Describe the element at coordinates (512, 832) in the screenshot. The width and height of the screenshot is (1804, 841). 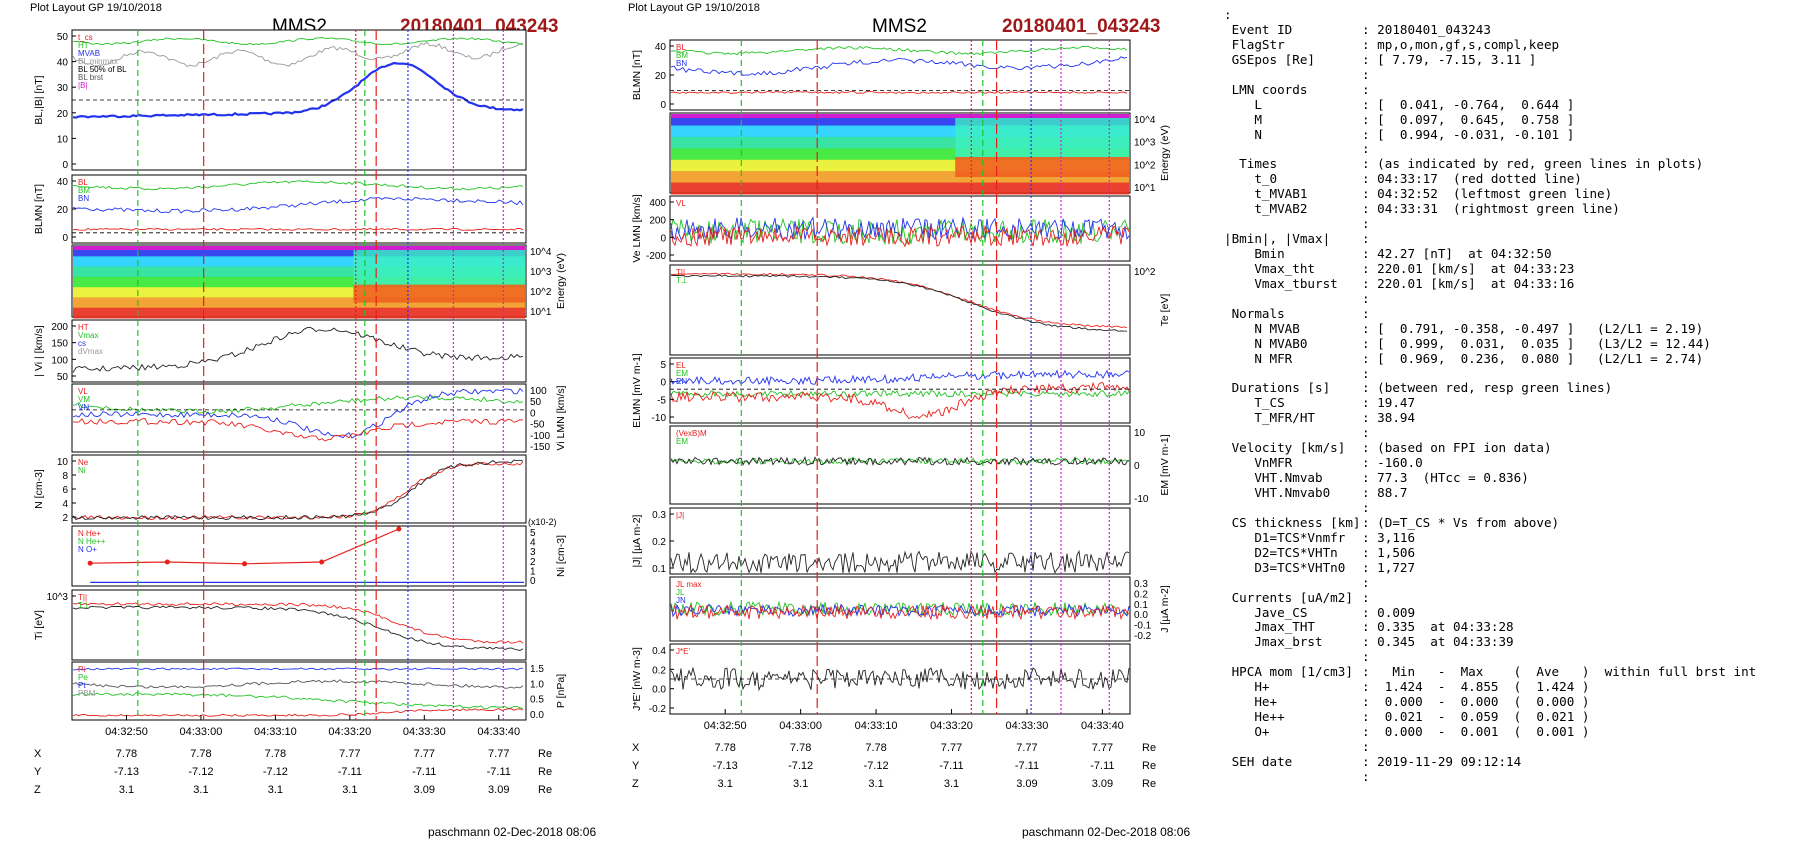
I see `footer: paschmann 02-Dec-2018 08:06` at that location.